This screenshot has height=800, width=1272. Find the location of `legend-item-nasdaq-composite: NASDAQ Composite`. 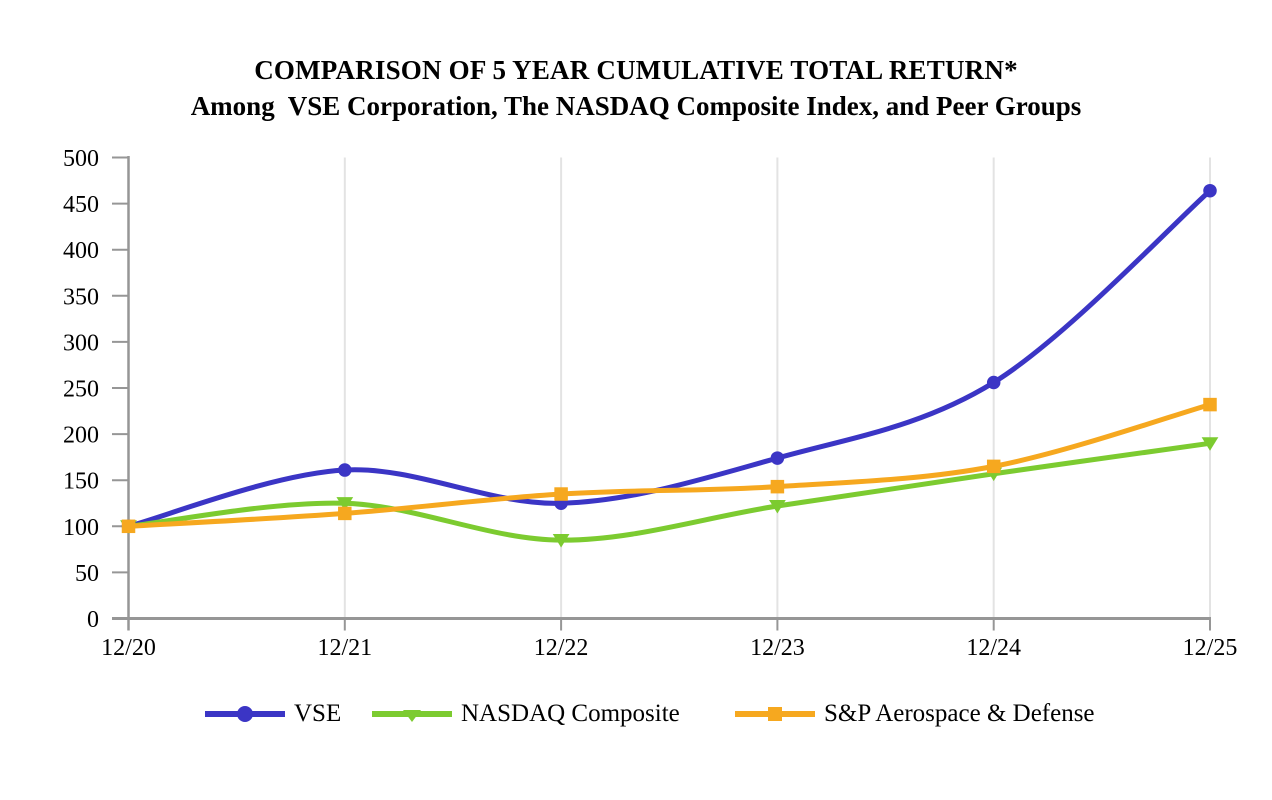

legend-item-nasdaq-composite: NASDAQ Composite is located at coordinates (526, 714).